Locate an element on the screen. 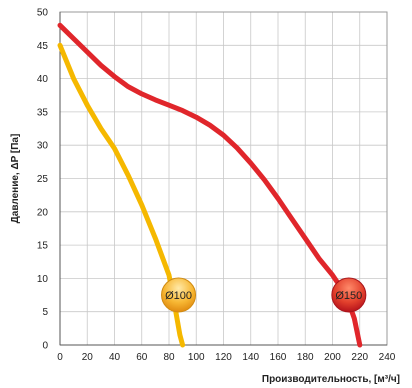 The image size is (412, 388). x-tick-label: 0 is located at coordinates (60, 357).